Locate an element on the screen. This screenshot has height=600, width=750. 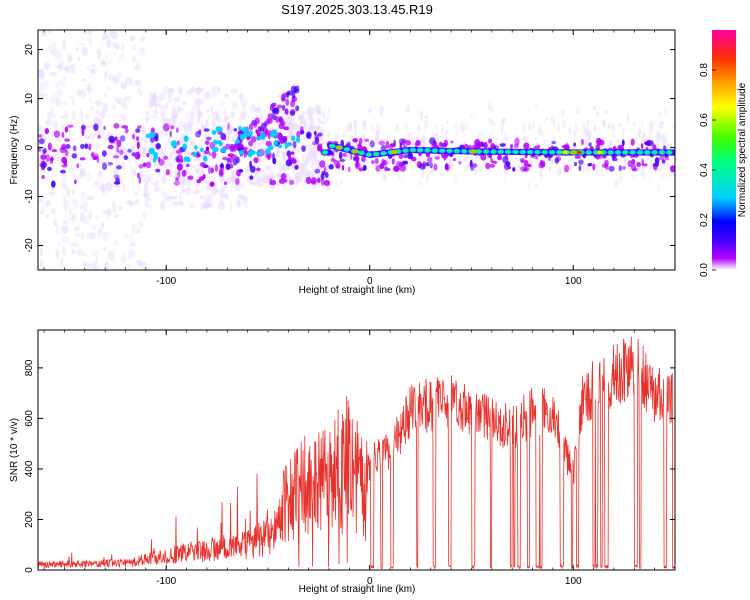
colorbar-tick-label: 0.0 is located at coordinates (704, 270).